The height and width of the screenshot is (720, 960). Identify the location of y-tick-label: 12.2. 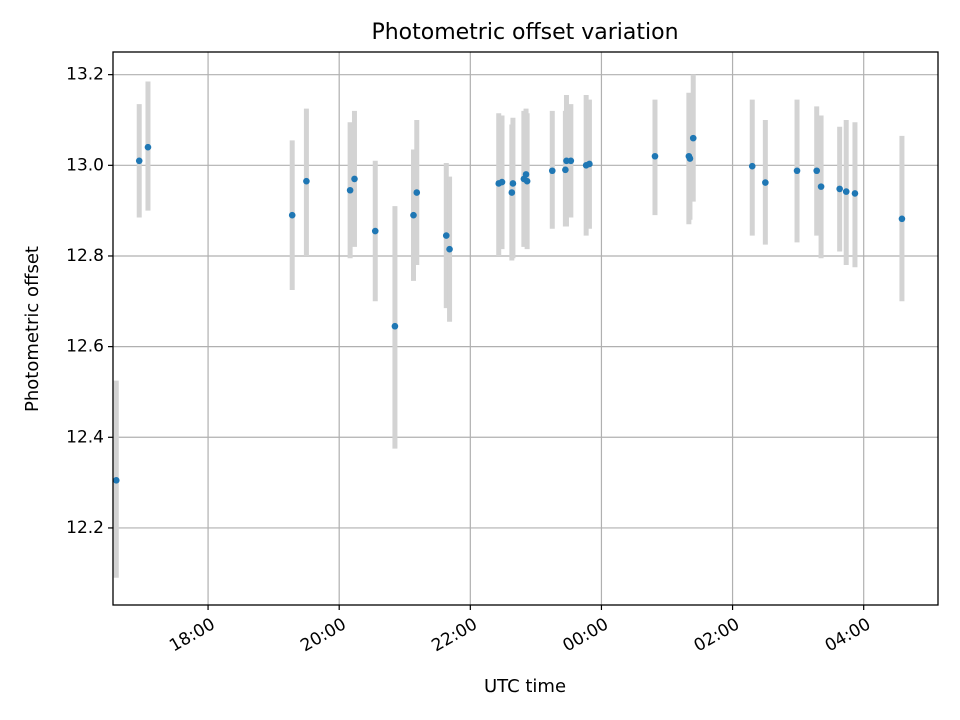
(85, 528).